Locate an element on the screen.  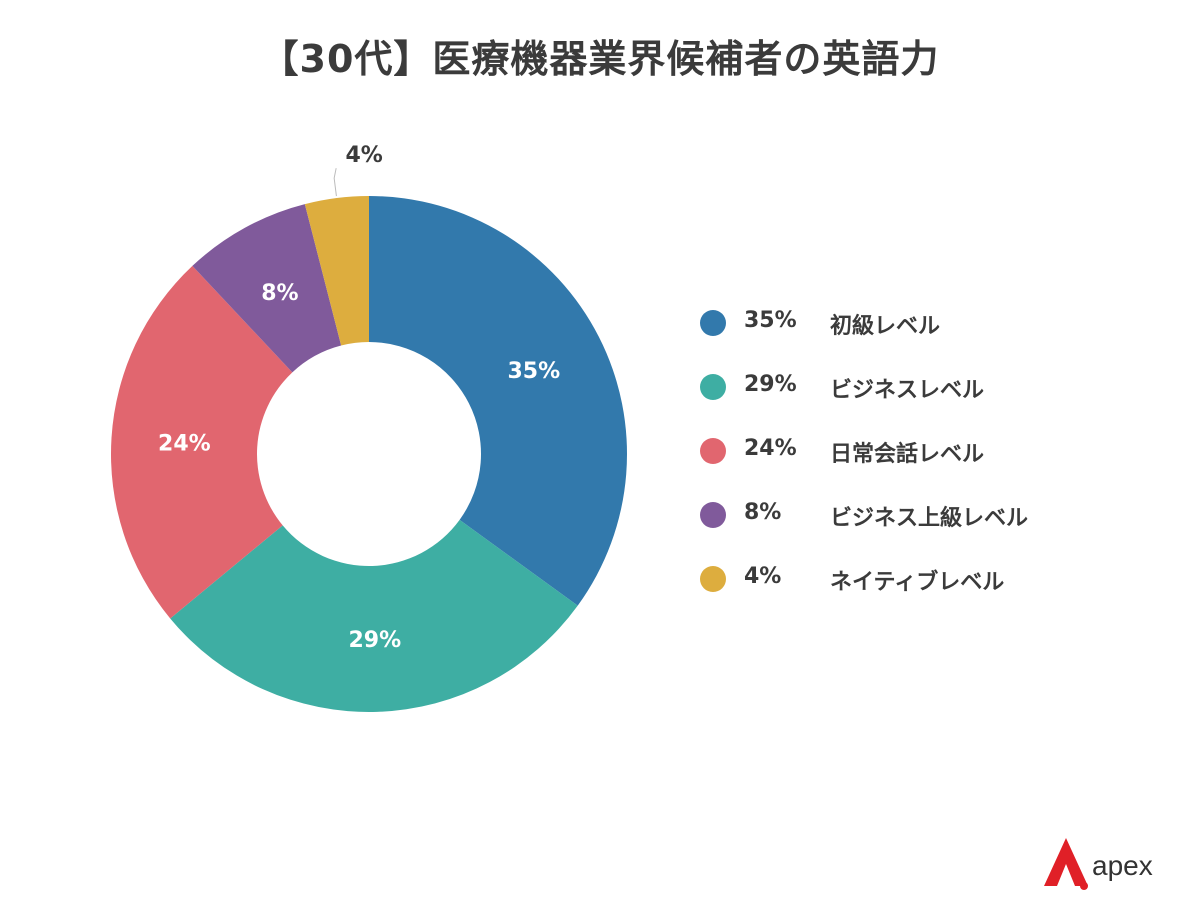
legend-label: ネイティブレベル is located at coordinates (917, 582).